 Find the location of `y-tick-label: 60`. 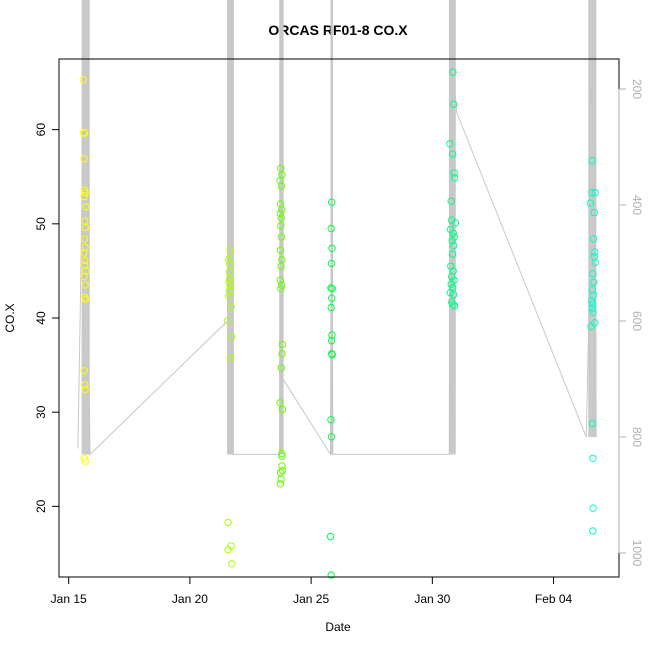

y-tick-label: 60 is located at coordinates (41, 130).